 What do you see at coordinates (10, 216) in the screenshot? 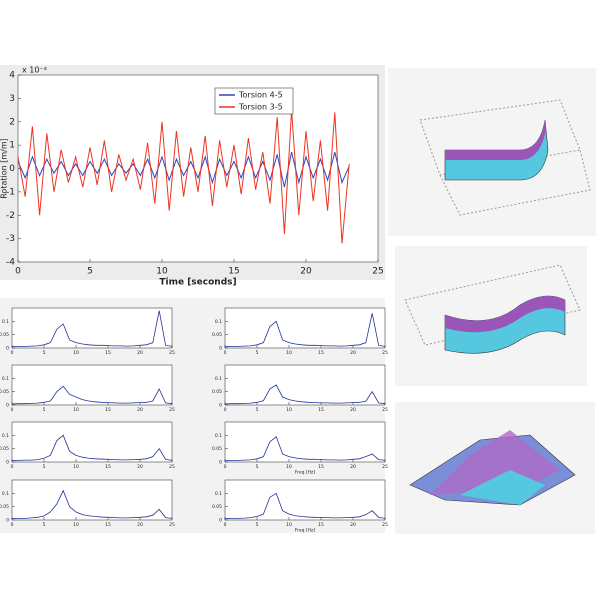
I see `y-tick-label: -2` at bounding box center [10, 216].